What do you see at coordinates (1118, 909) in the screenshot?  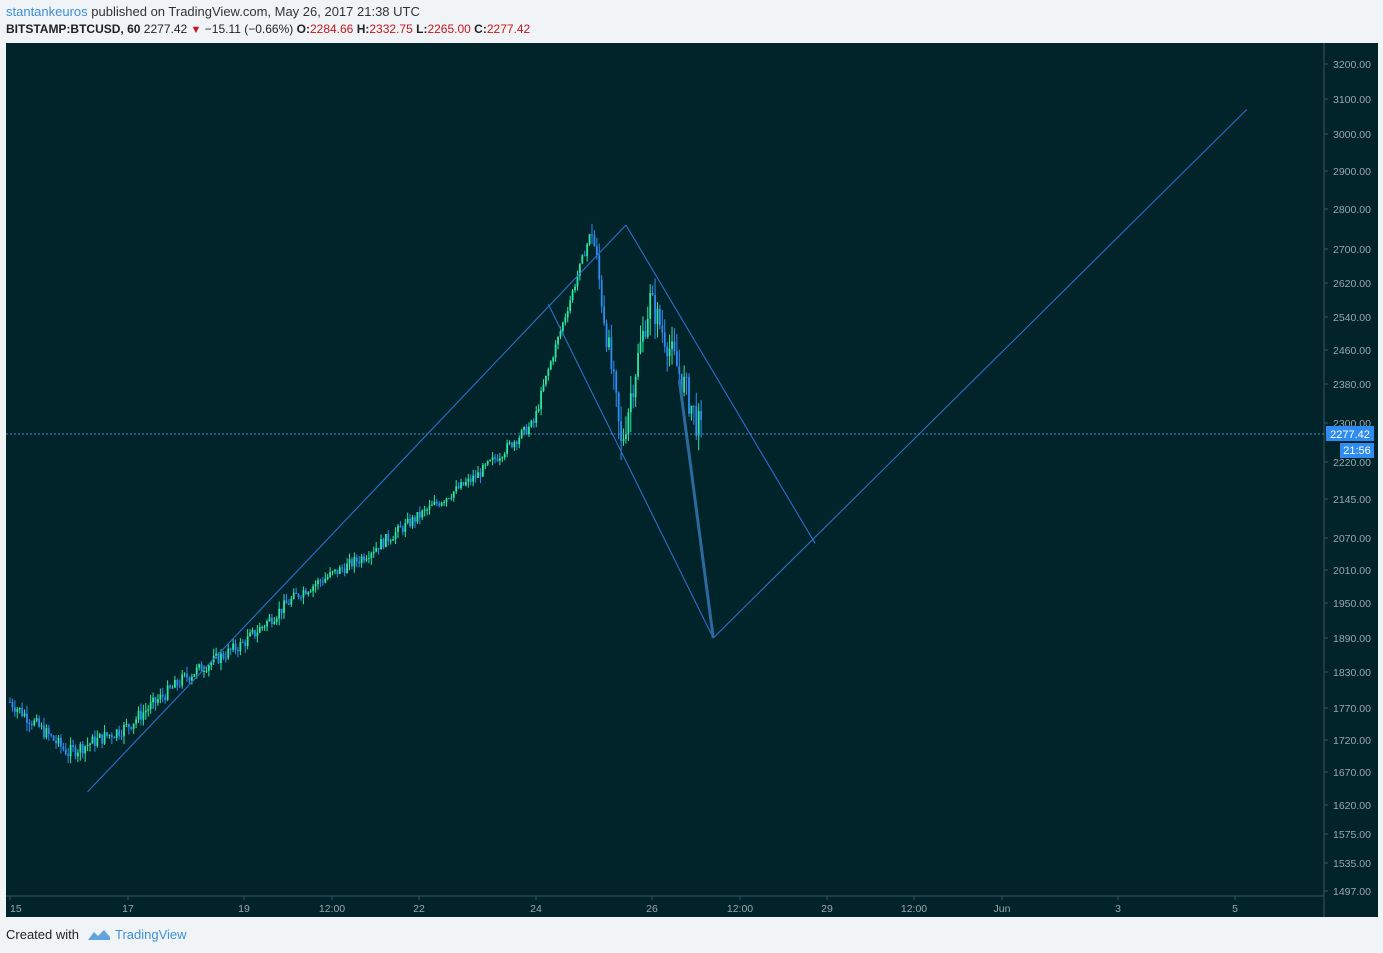 I see `time-tick-label: 3` at bounding box center [1118, 909].